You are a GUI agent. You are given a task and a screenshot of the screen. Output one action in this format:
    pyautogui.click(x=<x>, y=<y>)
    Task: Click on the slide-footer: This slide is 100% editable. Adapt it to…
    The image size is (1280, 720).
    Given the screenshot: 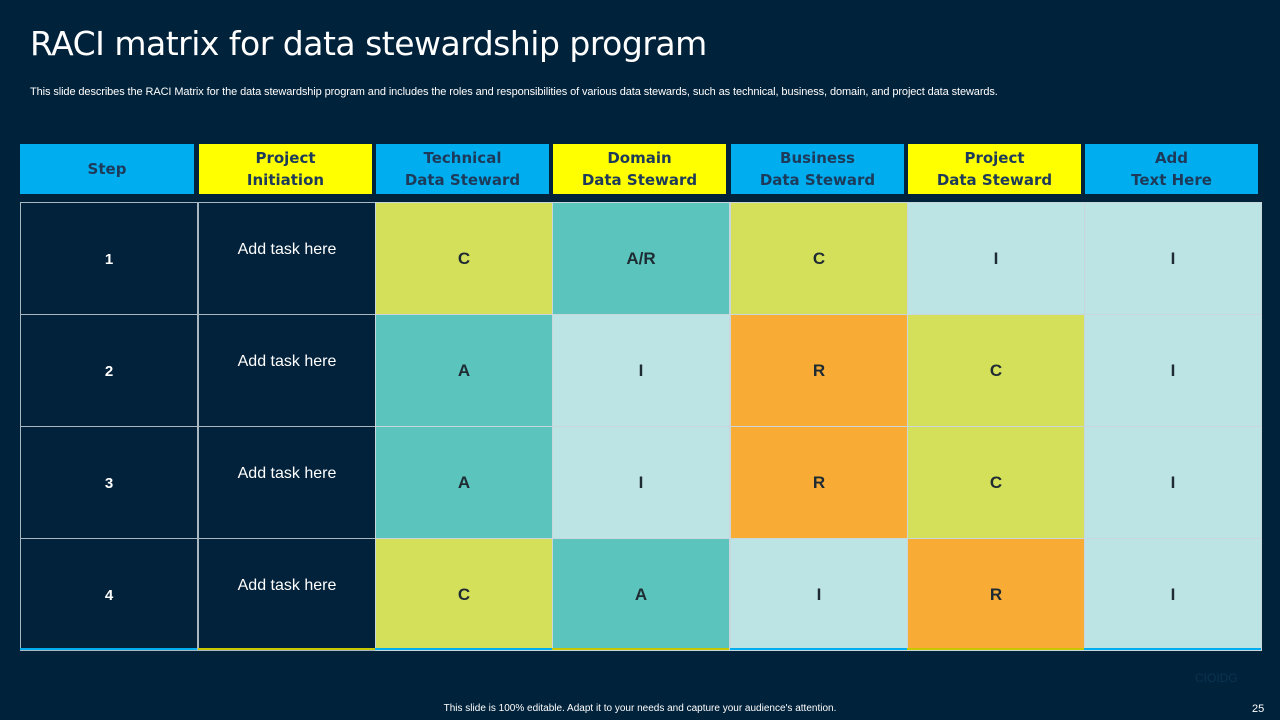 What is the action you would take?
    pyautogui.click(x=640, y=708)
    